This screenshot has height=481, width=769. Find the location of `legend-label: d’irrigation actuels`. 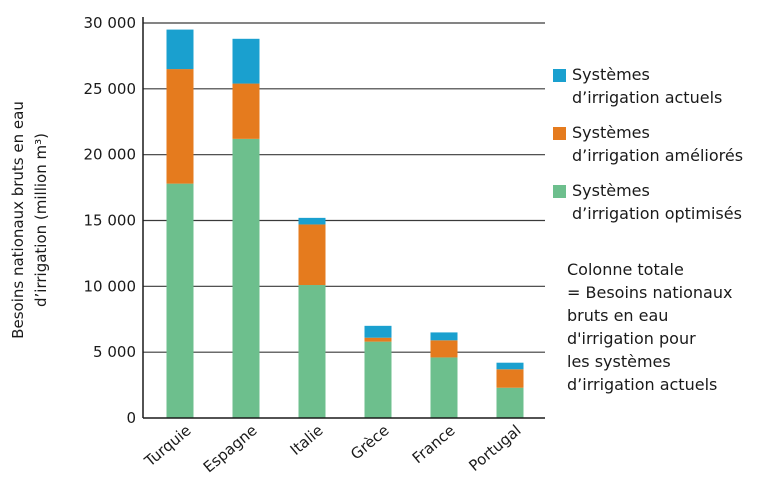

legend-label: d’irrigation actuels is located at coordinates (647, 97).